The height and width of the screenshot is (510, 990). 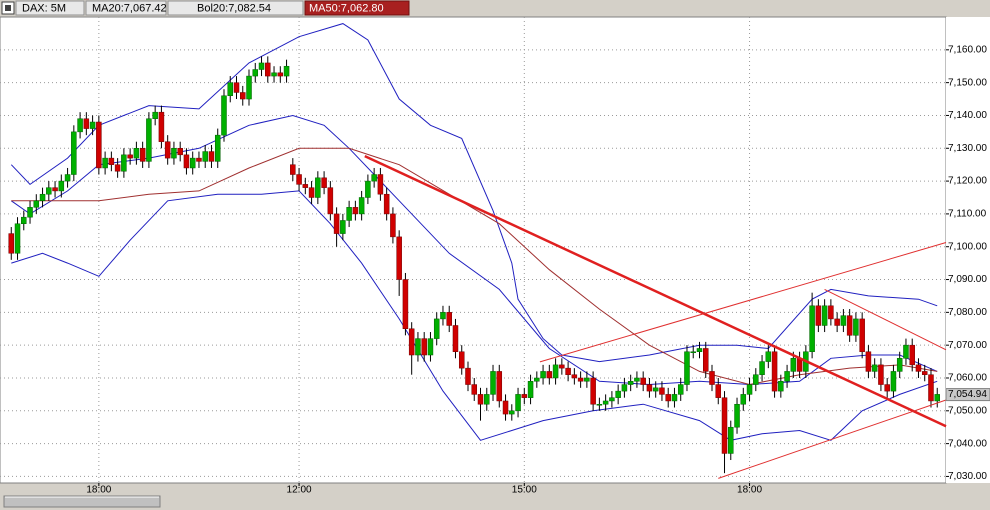 I want to click on y-tick-label: 7,050.00, so click(x=967, y=410).